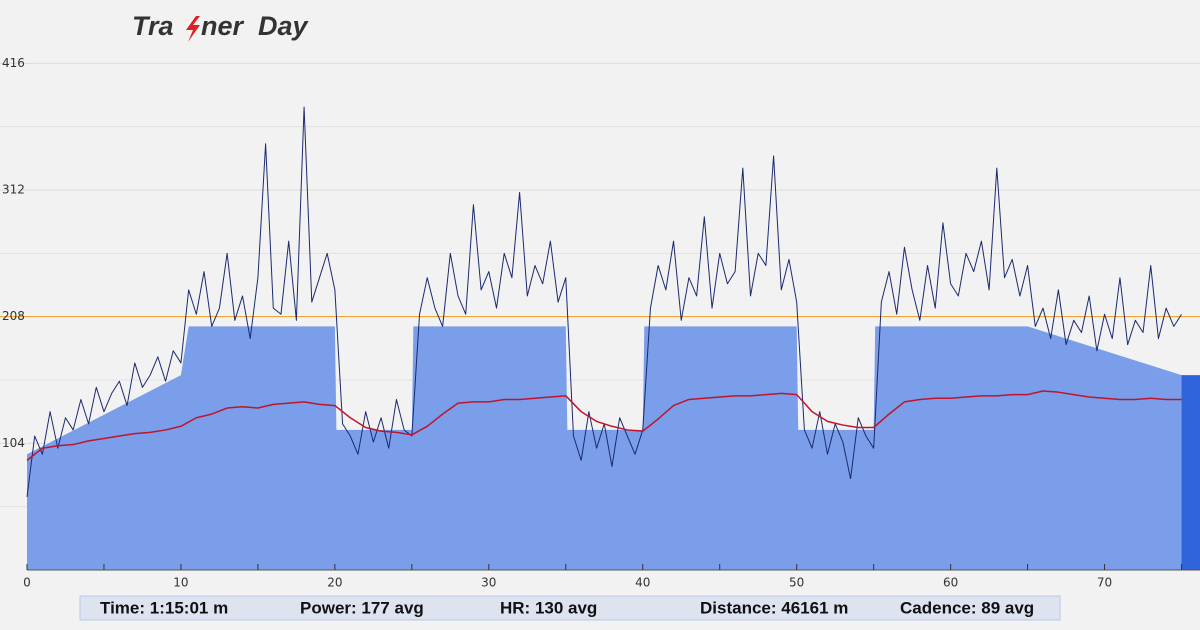 The height and width of the screenshot is (630, 1200). Describe the element at coordinates (164, 607) in the screenshot. I see `stat: Time: 1:15:01 m` at that location.